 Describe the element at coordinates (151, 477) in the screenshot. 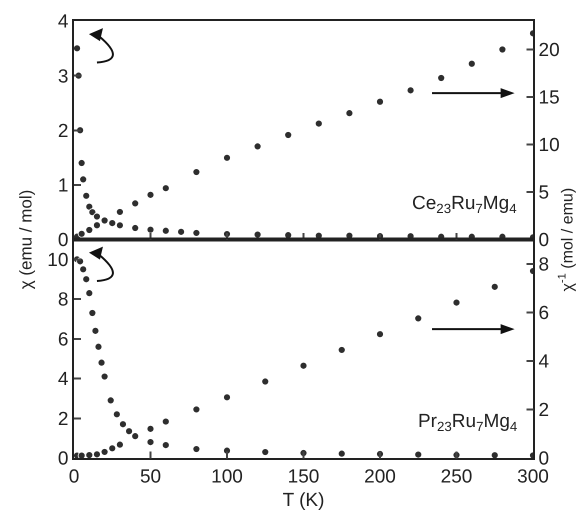

I see `x-tick-label: 50` at that location.